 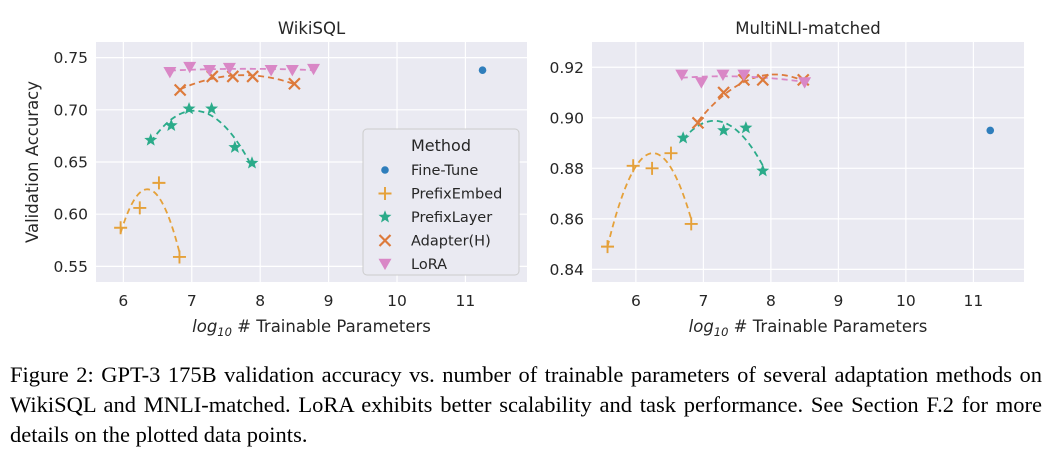 What do you see at coordinates (385, 240) in the screenshot?
I see `adapter-h-legend-marker` at bounding box center [385, 240].